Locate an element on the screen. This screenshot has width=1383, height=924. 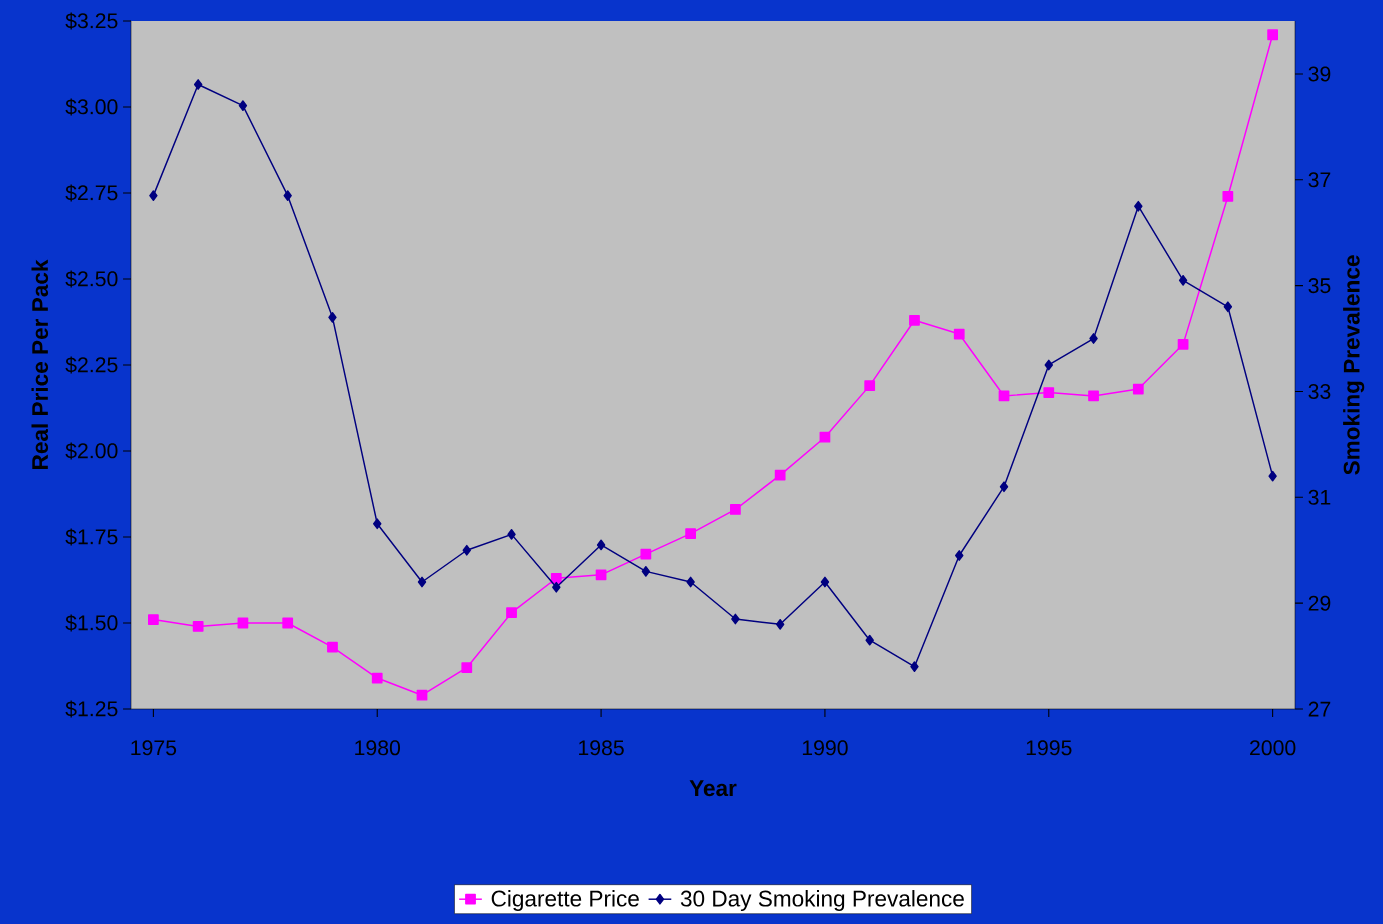
y2-tick-label: 31 is located at coordinates (1319, 497).